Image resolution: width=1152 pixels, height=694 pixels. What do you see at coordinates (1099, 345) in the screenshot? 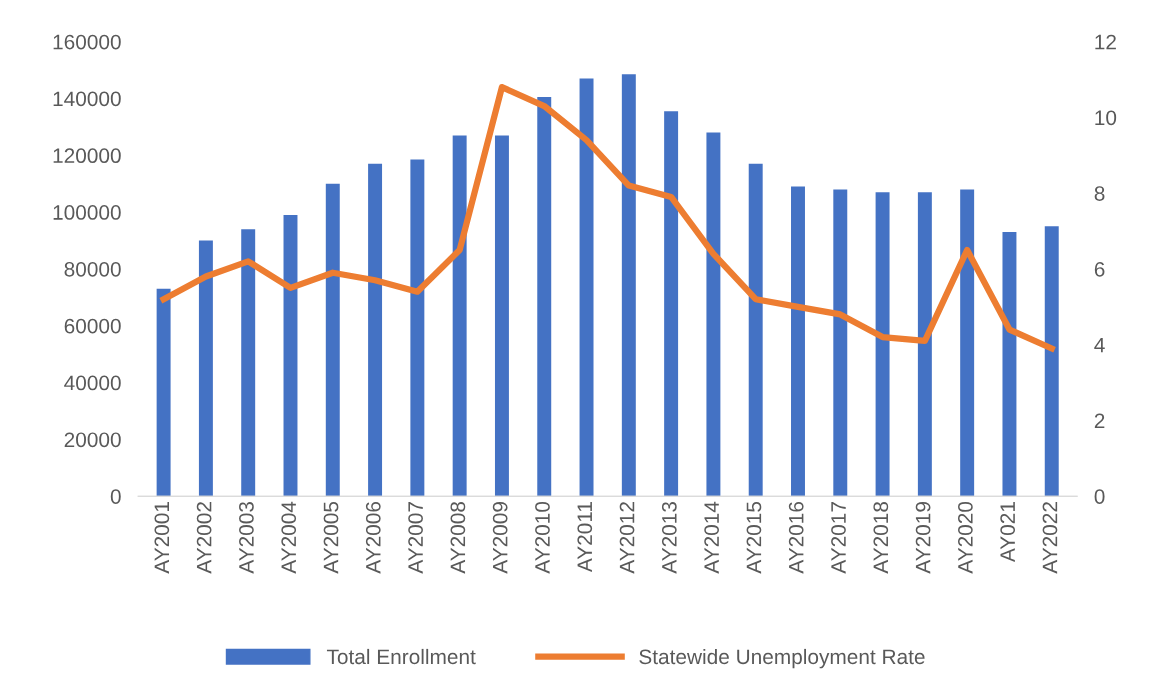
I see `y2-tick-label: 4` at bounding box center [1099, 345].